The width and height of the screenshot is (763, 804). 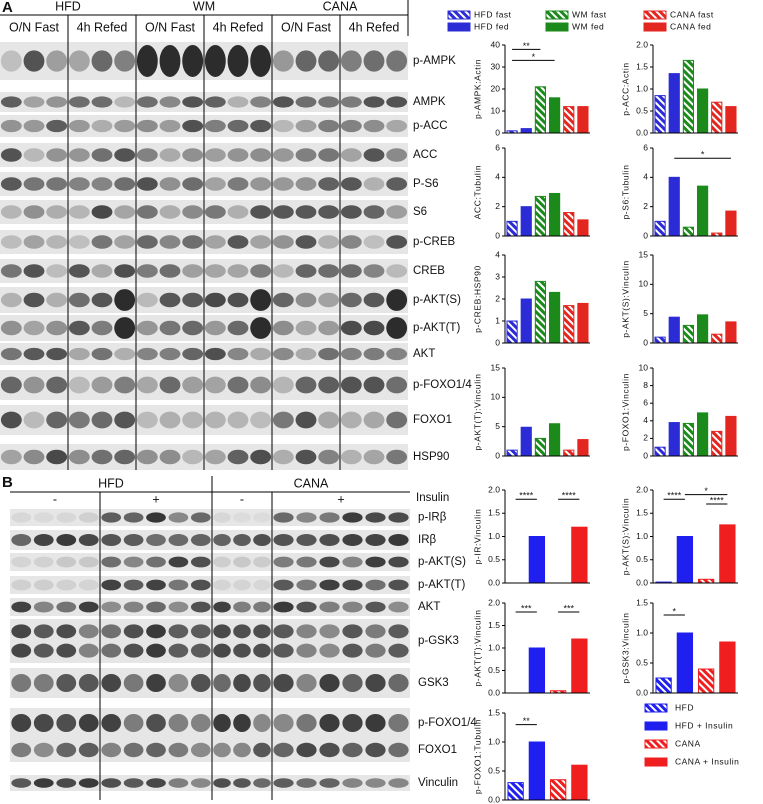 I want to click on group-label: HFD, so click(x=111, y=483).